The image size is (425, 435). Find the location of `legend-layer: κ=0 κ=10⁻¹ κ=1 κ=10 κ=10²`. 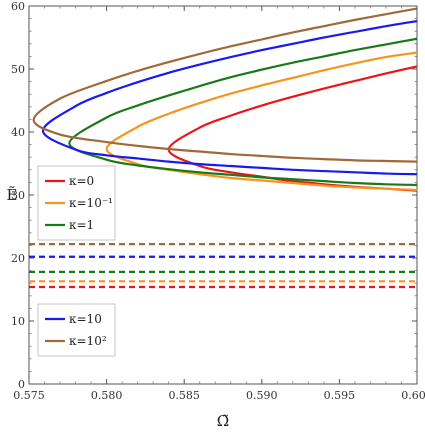

legend-layer: κ=0 κ=10⁻¹ κ=1 κ=10 κ=10² is located at coordinates (76, 261).